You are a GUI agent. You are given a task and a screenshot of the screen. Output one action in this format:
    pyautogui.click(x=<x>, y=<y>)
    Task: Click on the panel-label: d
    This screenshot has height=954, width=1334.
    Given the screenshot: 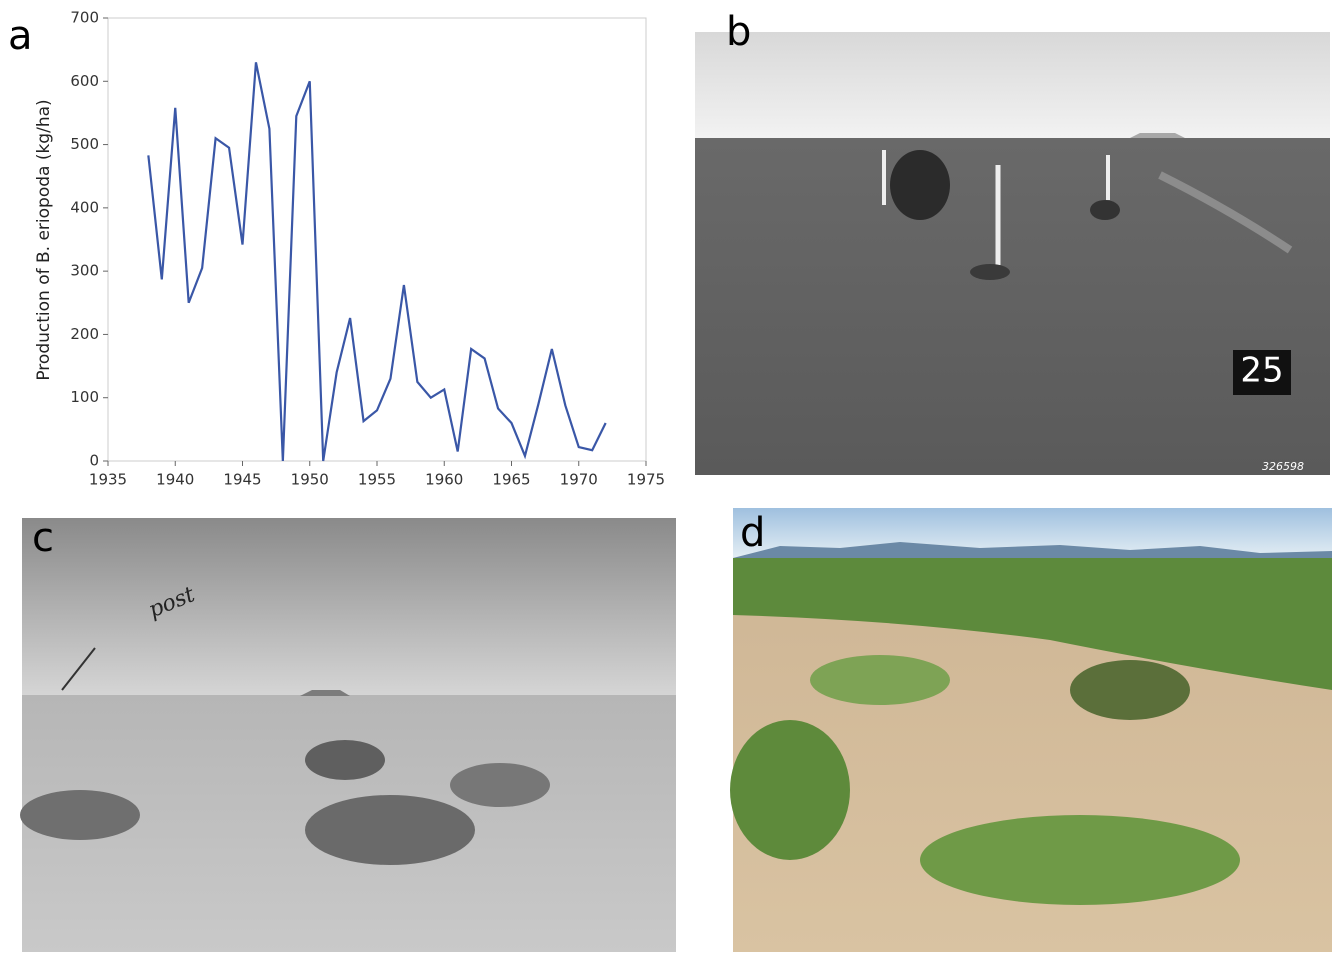 What is the action you would take?
    pyautogui.click(x=752, y=533)
    